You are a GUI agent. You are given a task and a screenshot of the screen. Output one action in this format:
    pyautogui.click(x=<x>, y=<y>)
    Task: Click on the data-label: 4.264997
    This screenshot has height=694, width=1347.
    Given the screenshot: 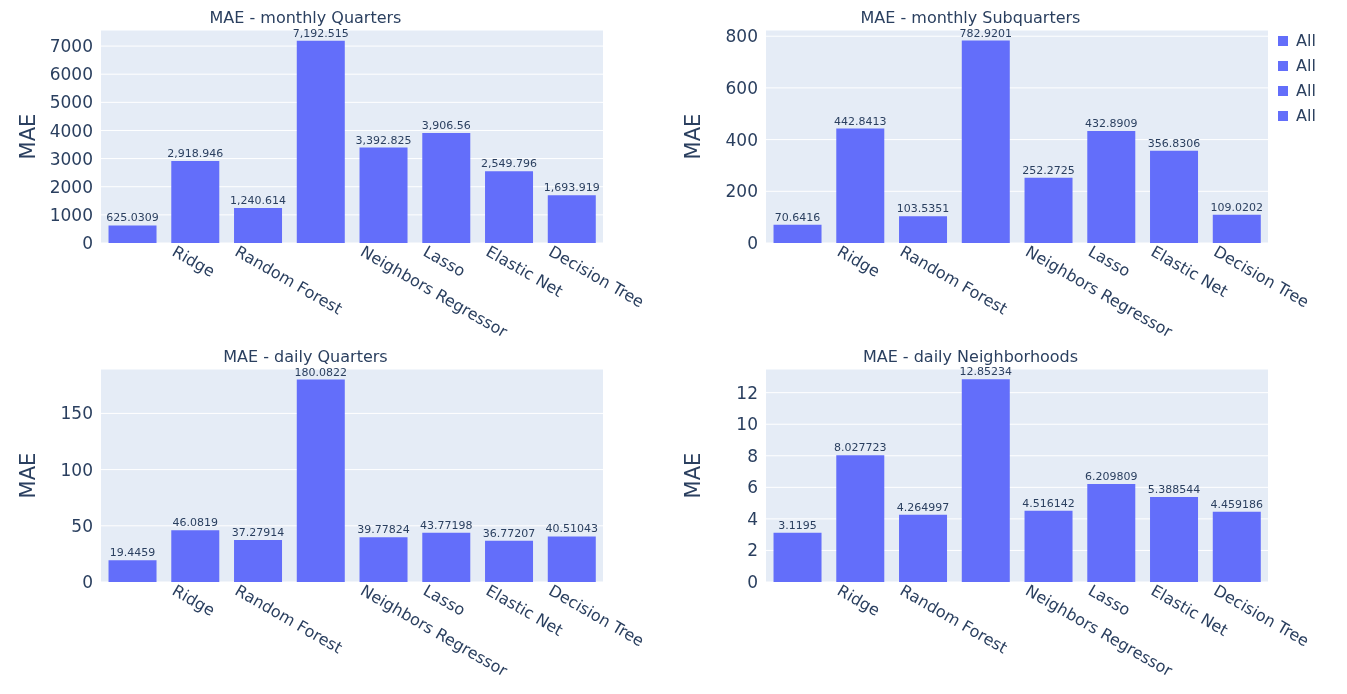 What is the action you would take?
    pyautogui.click(x=923, y=507)
    